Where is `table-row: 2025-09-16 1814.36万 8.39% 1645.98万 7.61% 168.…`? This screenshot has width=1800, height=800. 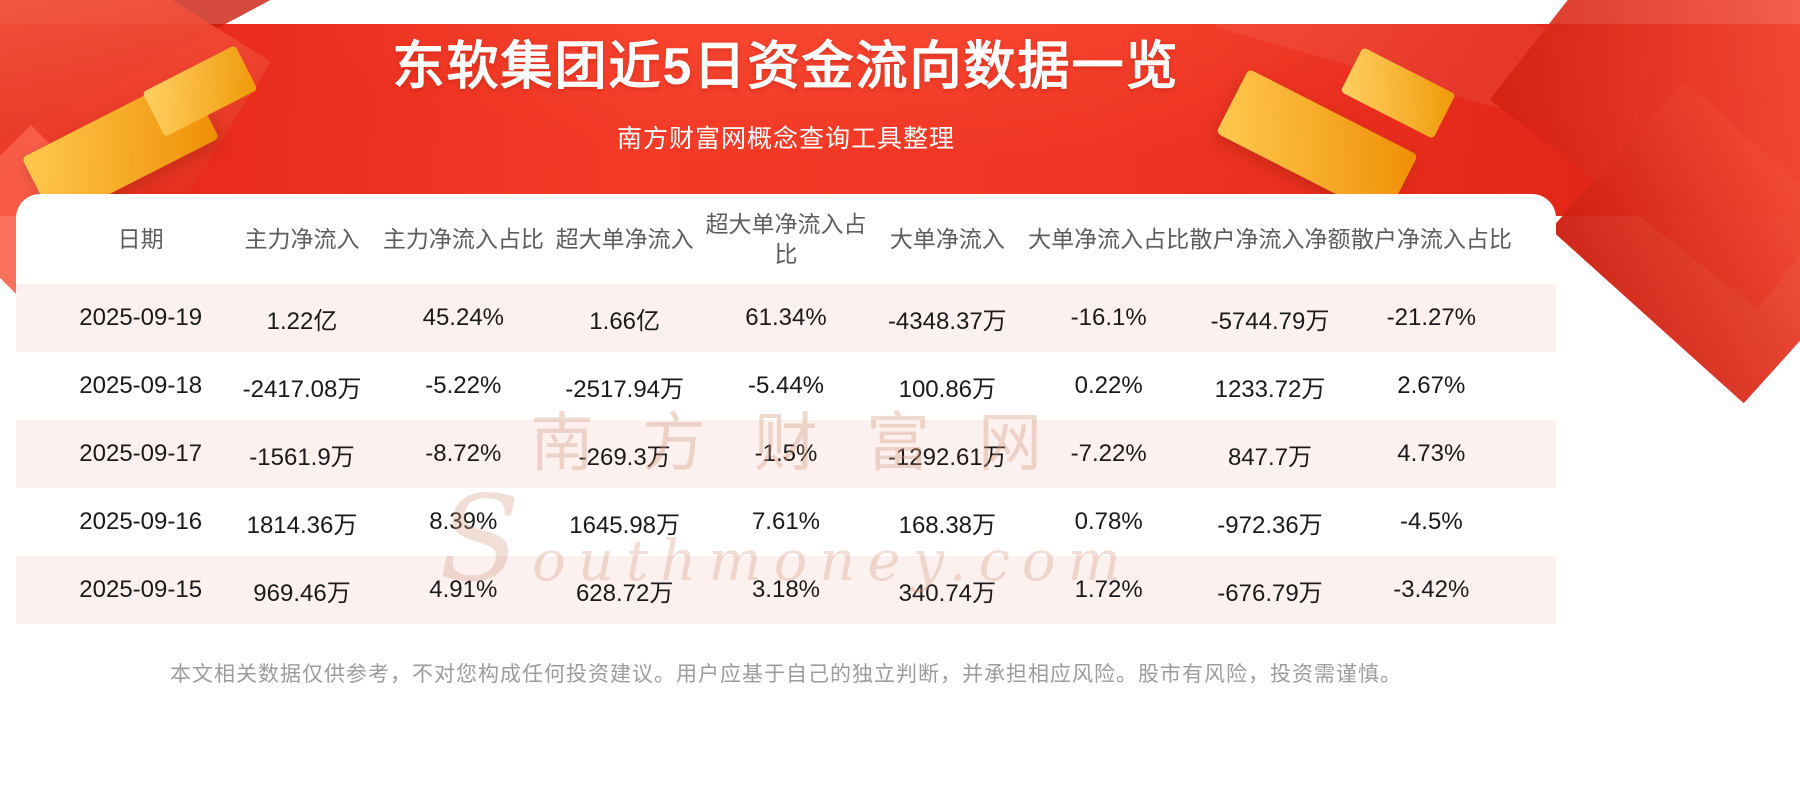 table-row: 2025-09-16 1814.36万 8.39% 1645.98万 7.61% 168.… is located at coordinates (786, 522).